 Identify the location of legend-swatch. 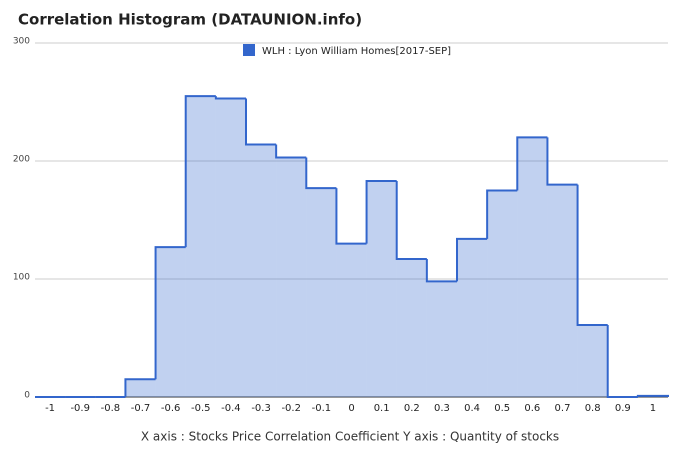
(249, 50).